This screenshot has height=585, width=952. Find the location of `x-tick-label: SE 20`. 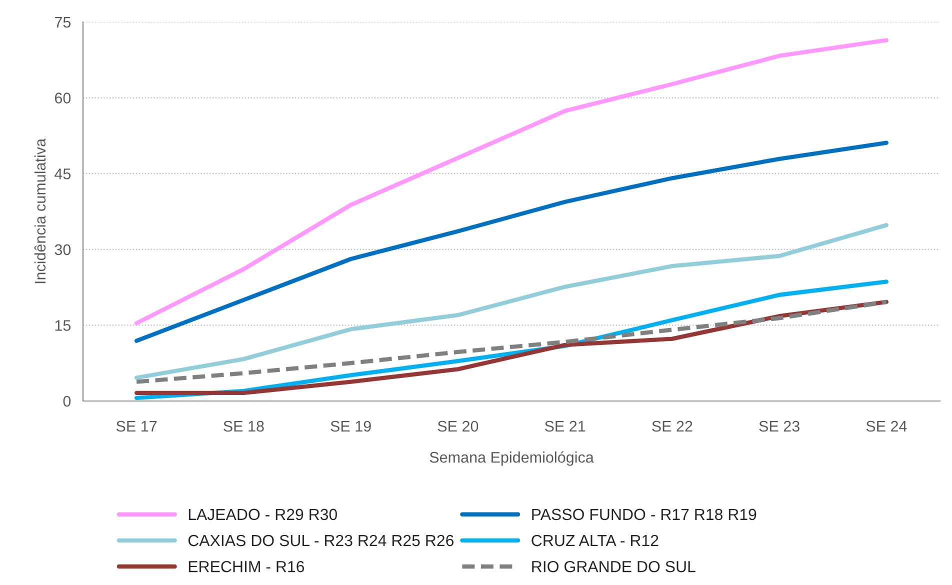

x-tick-label: SE 20 is located at coordinates (458, 426).